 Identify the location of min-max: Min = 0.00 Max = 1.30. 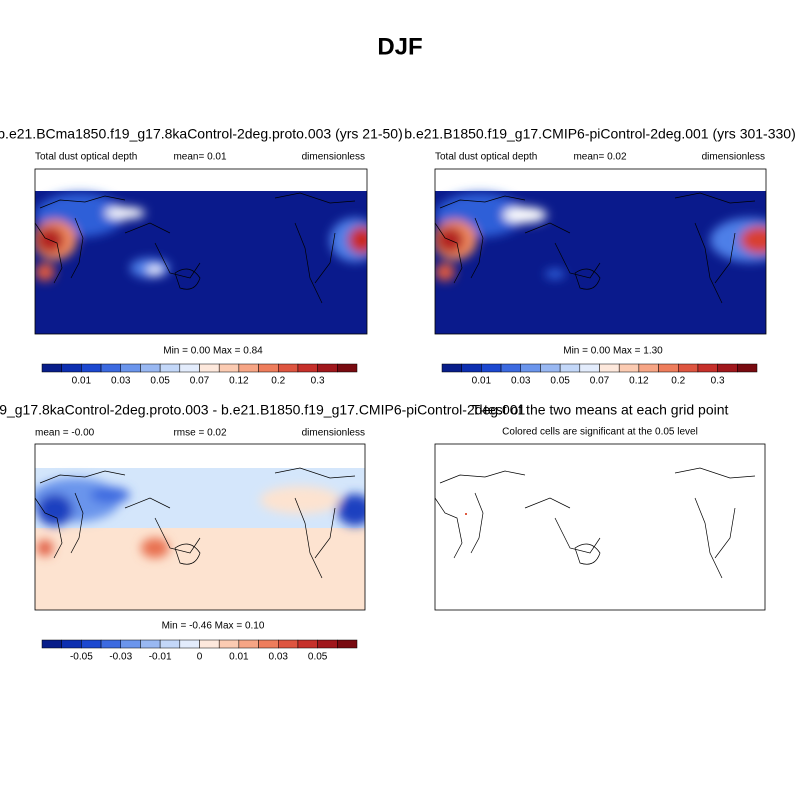
(613, 351).